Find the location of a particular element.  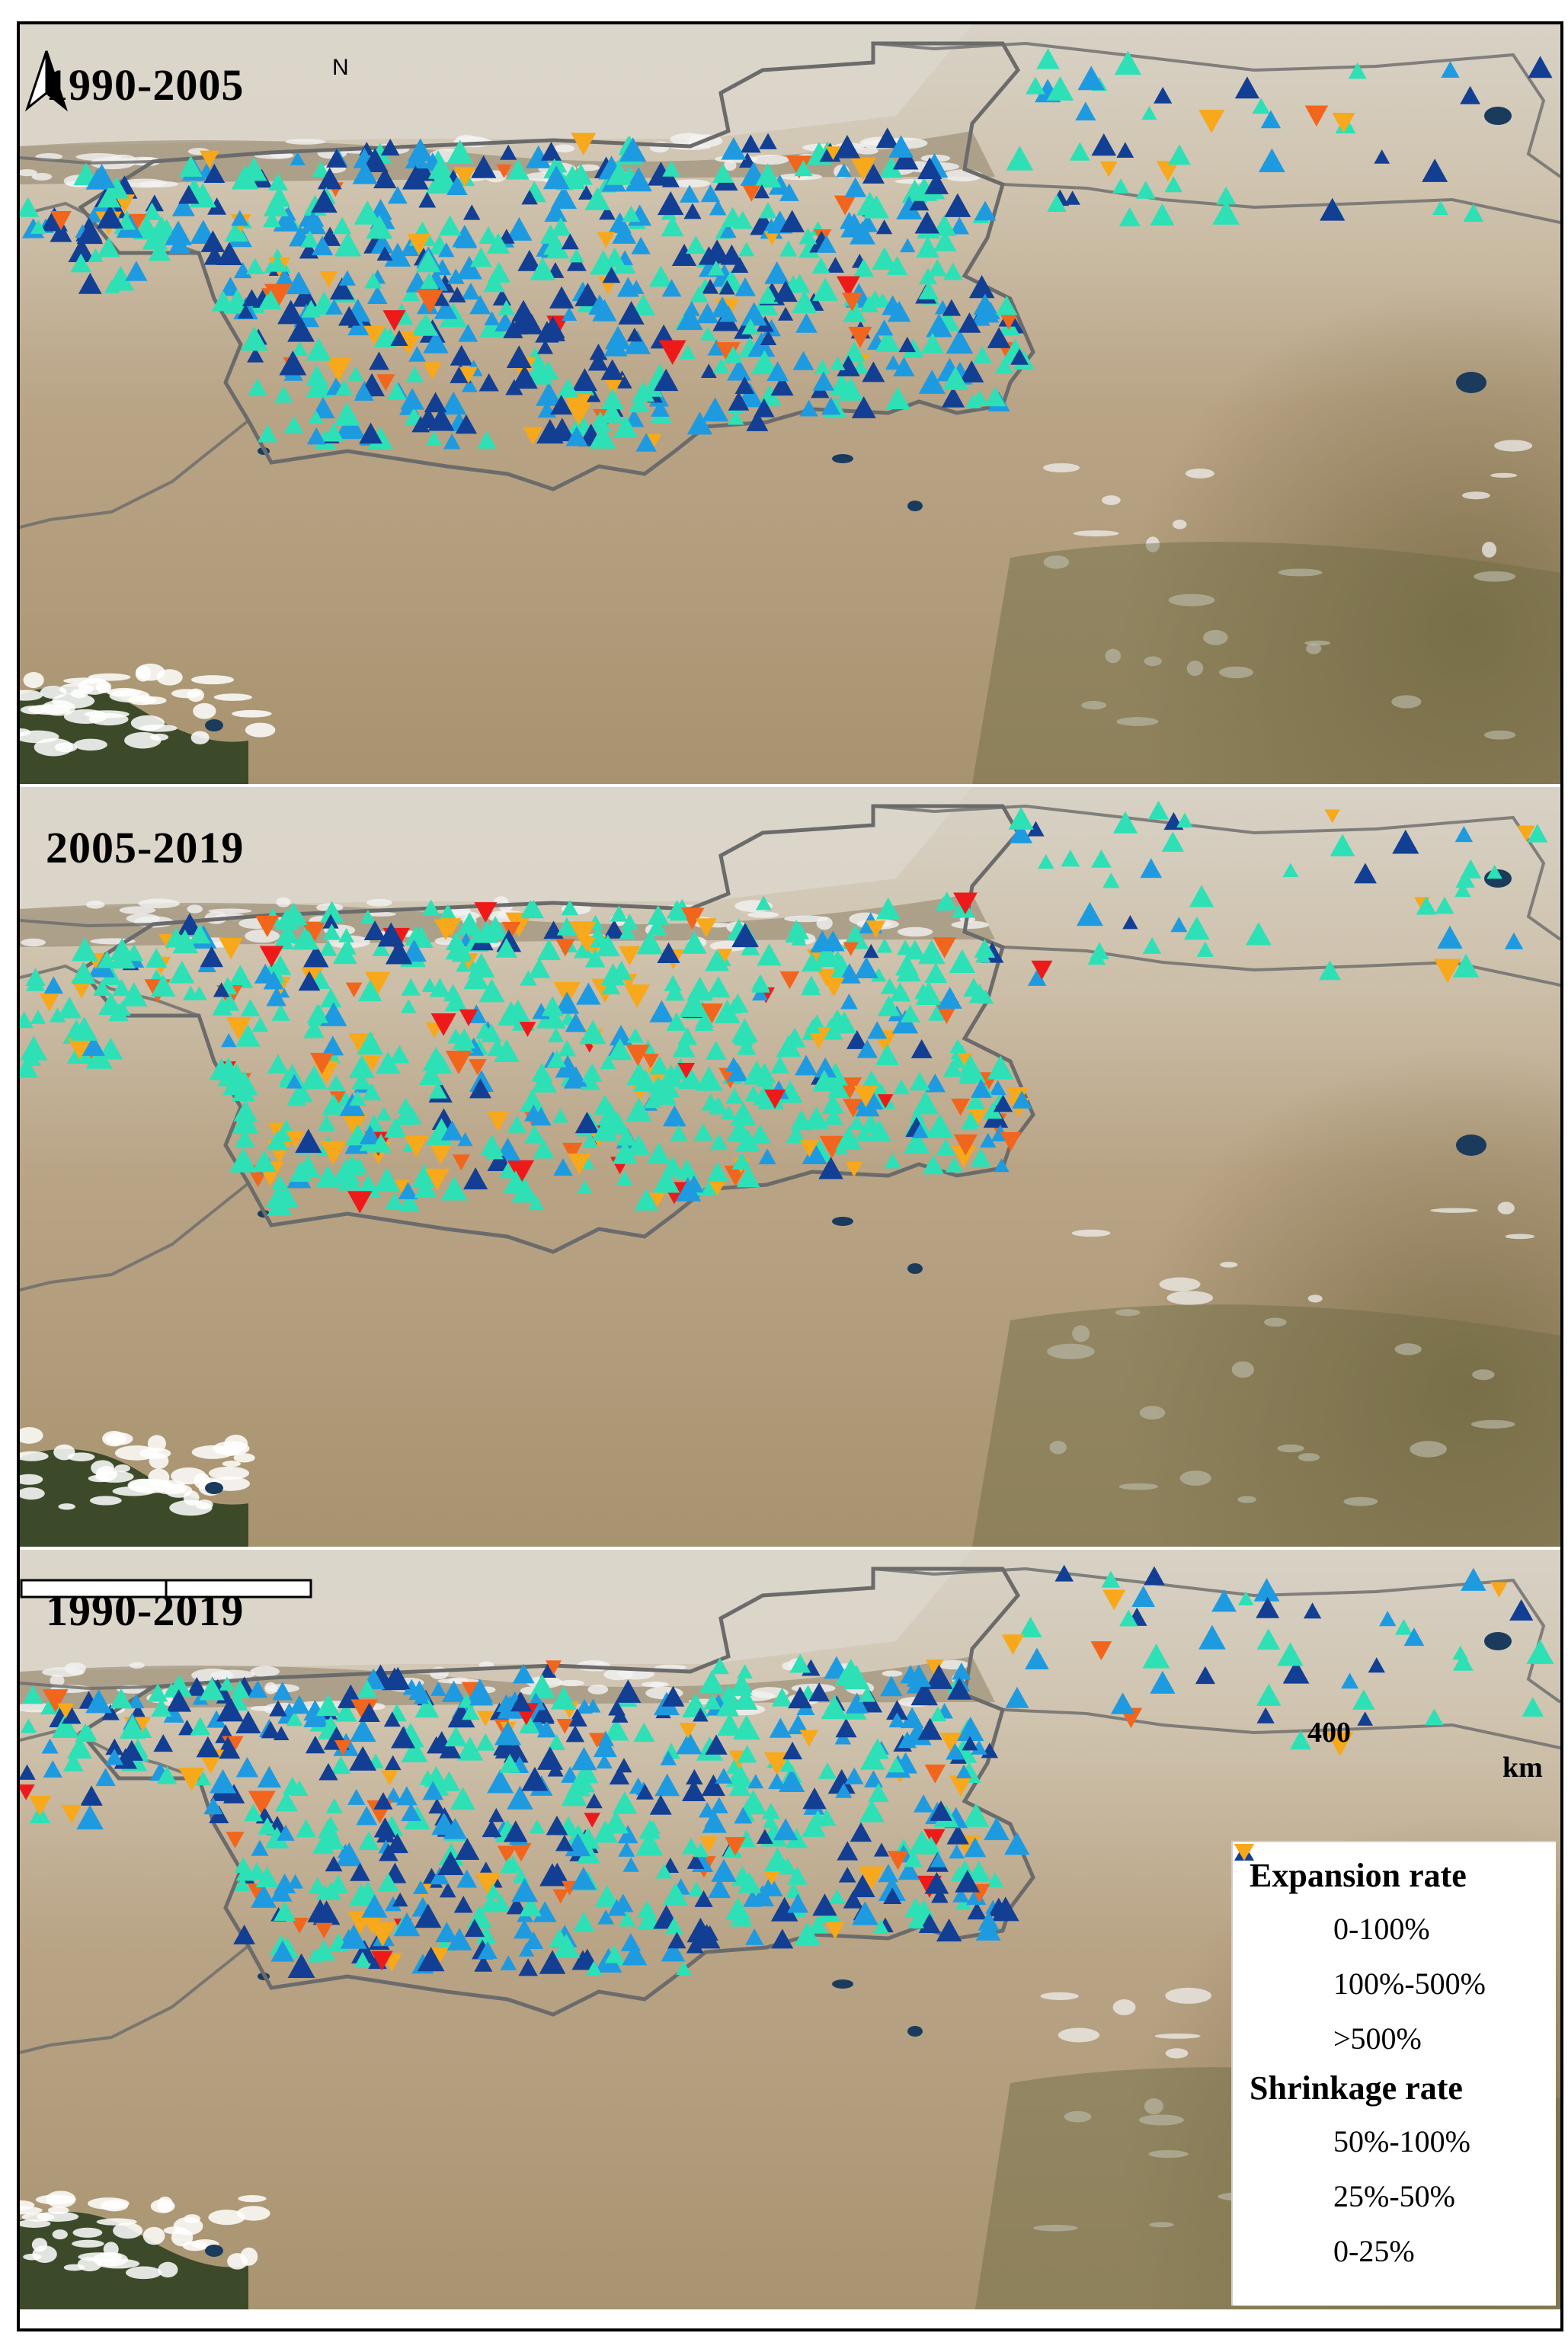

legend-shrinkage-title: Shrinkage rate is located at coordinates (1356, 2088).